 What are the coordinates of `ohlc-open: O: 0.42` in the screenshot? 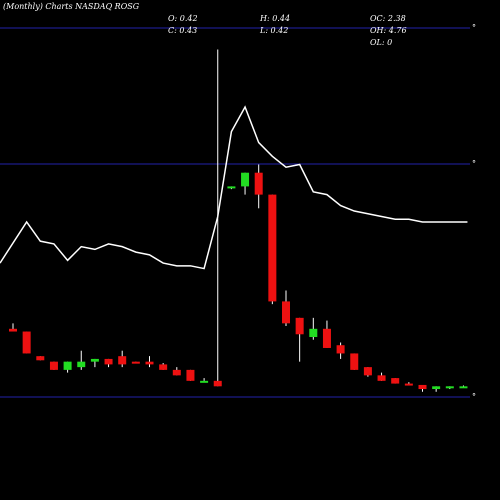 It's located at (183, 18).